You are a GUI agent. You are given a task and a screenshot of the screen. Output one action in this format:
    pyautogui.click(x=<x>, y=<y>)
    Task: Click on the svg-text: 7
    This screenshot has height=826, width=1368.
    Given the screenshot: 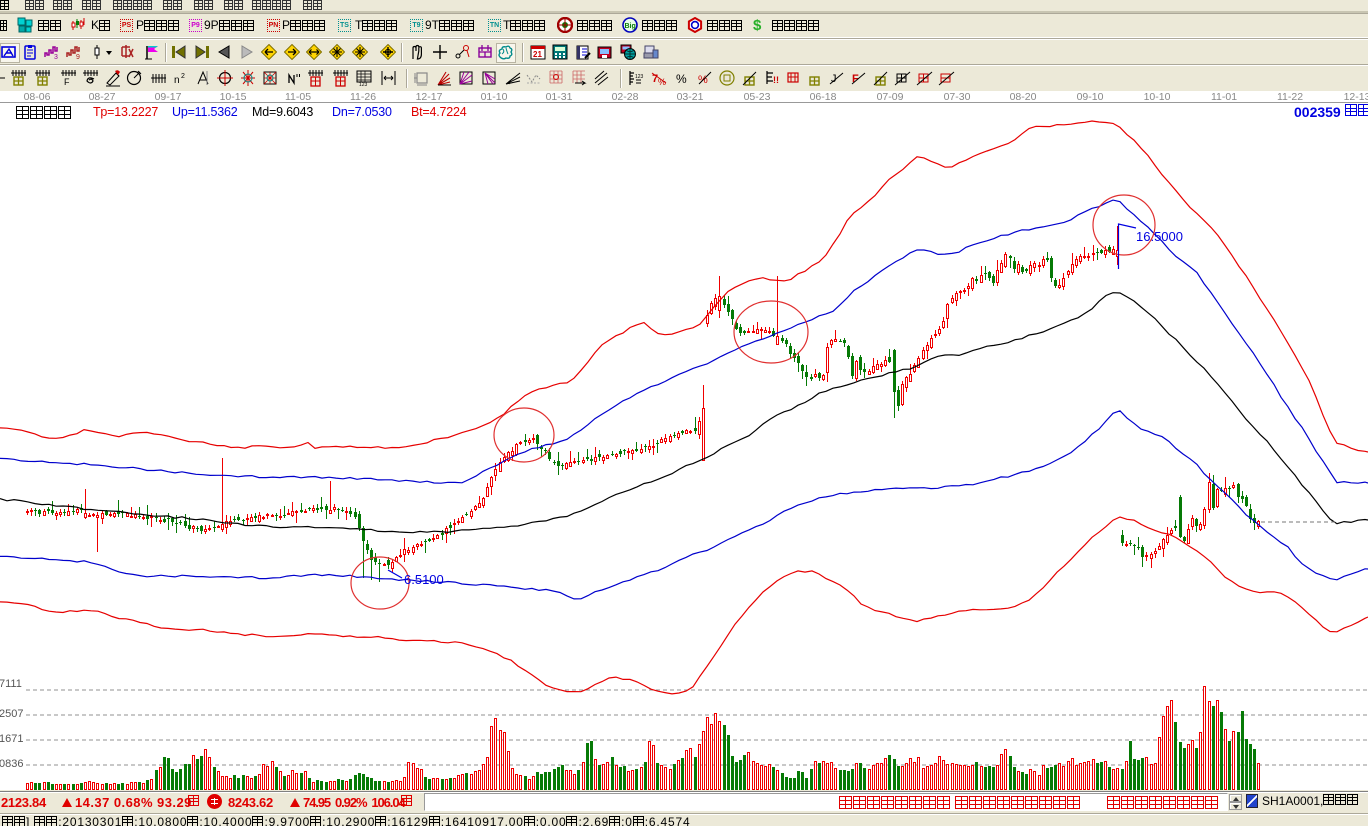 What is the action you would take?
    pyautogui.click(x=655, y=79)
    